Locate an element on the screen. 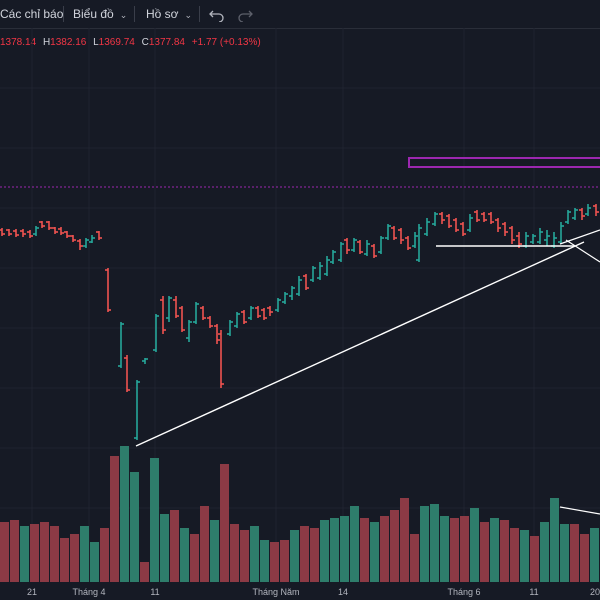 Image resolution: width=600 pixels, height=600 pixels. time-axis: 21 Tháng 4 11 Tháng Năm 14 Tháng 6 11 20 is located at coordinates (313, 592).